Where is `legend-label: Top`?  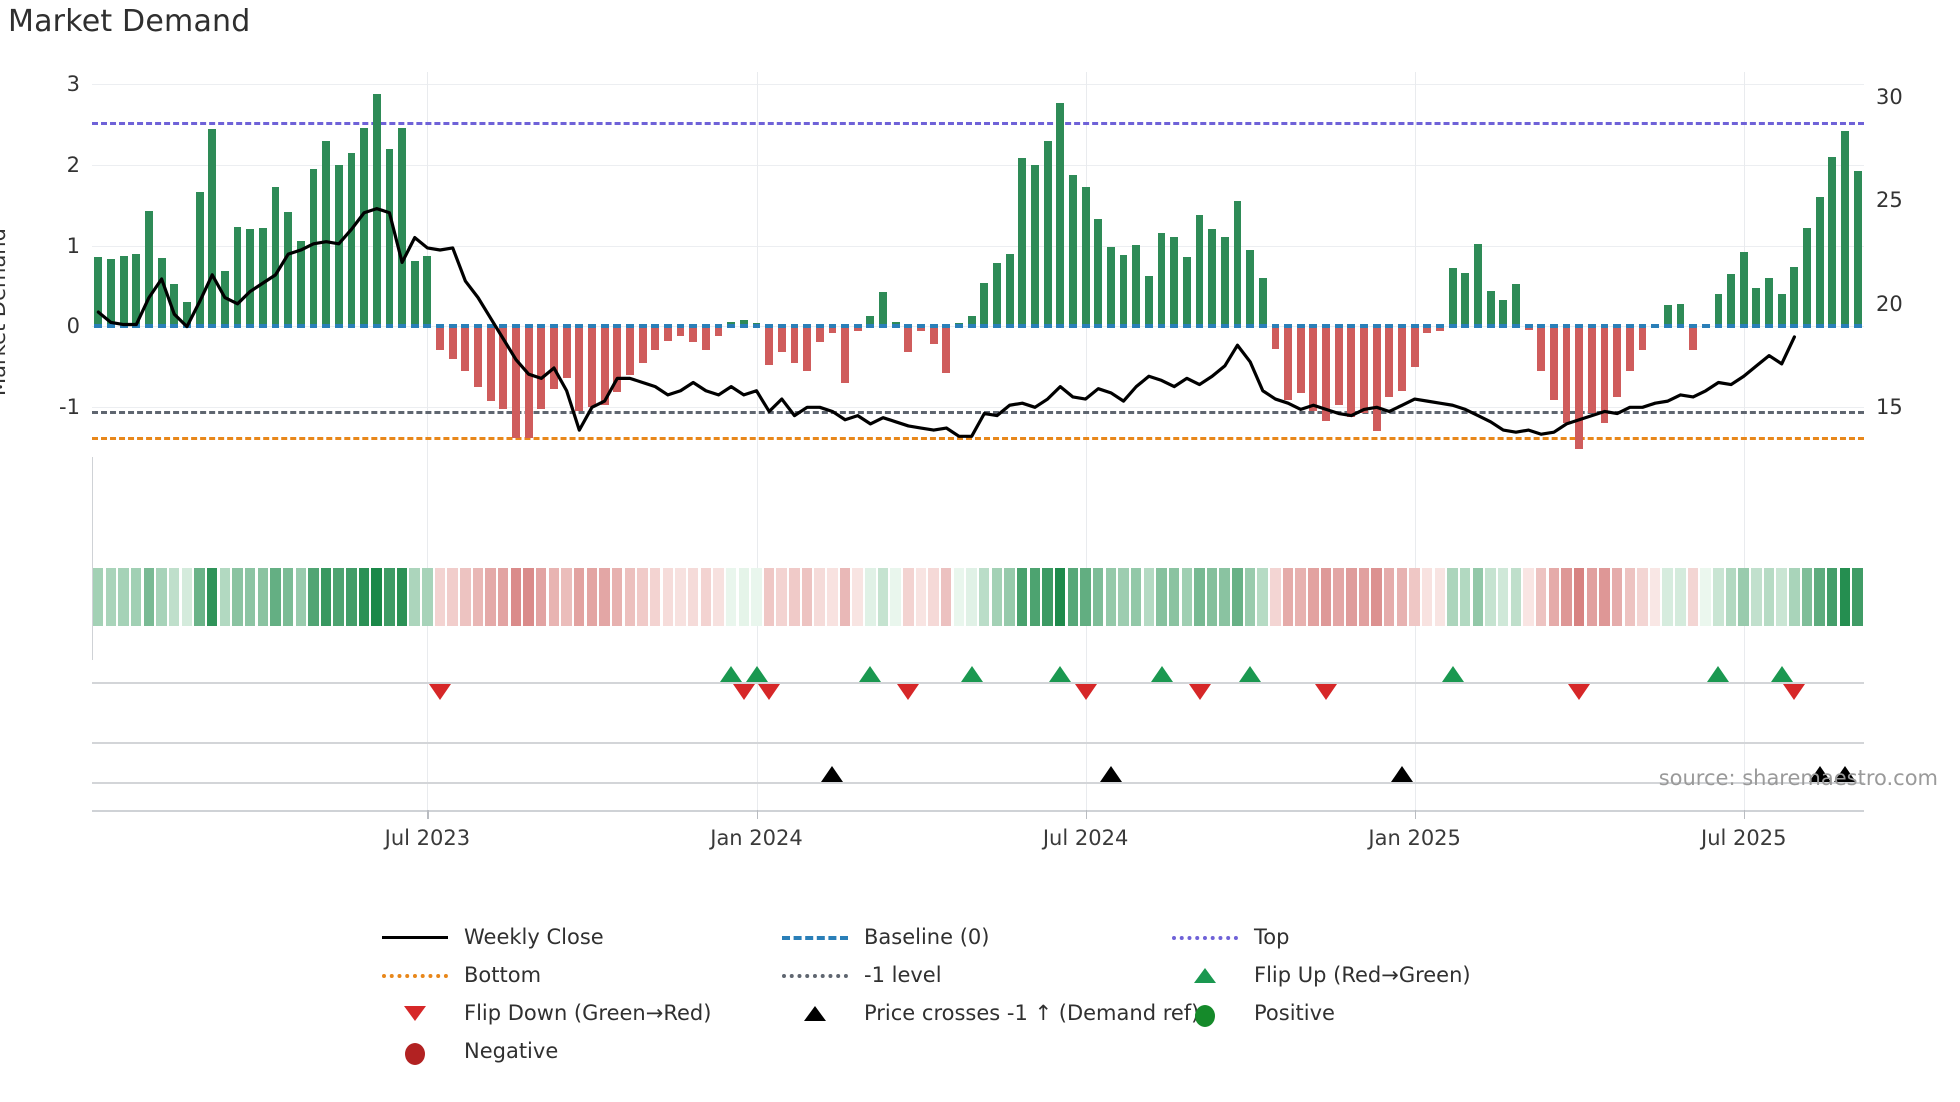
legend-label: Top is located at coordinates (1272, 937).